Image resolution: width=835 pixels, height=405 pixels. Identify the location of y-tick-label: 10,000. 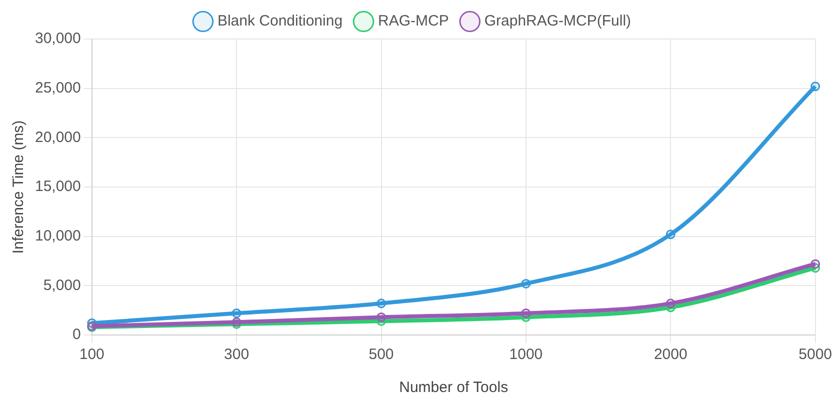
(57, 235).